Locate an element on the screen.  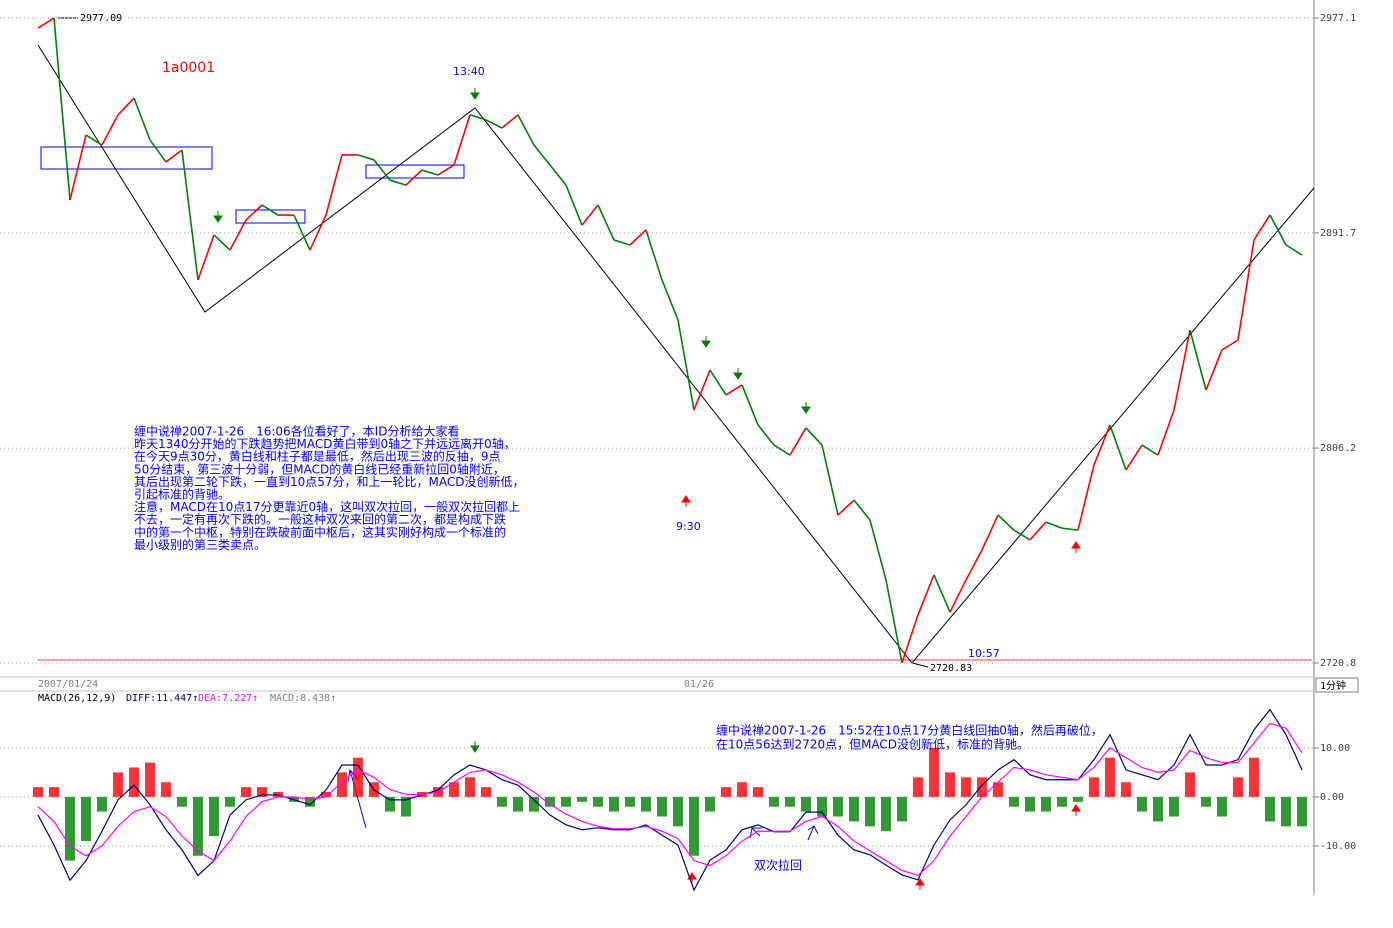
macd-title: MACD(26,12,9) is located at coordinates (77, 698).